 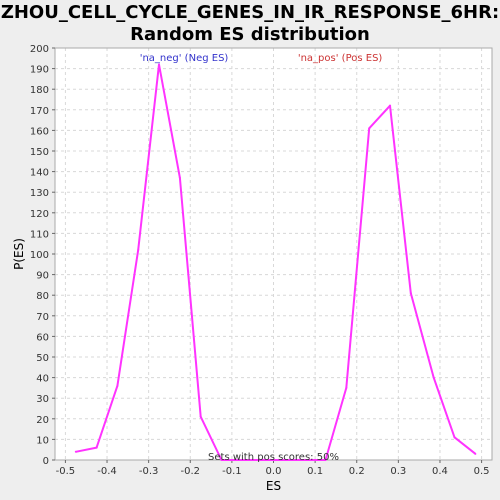 I want to click on y-tick-label: 170, so click(x=39, y=111).